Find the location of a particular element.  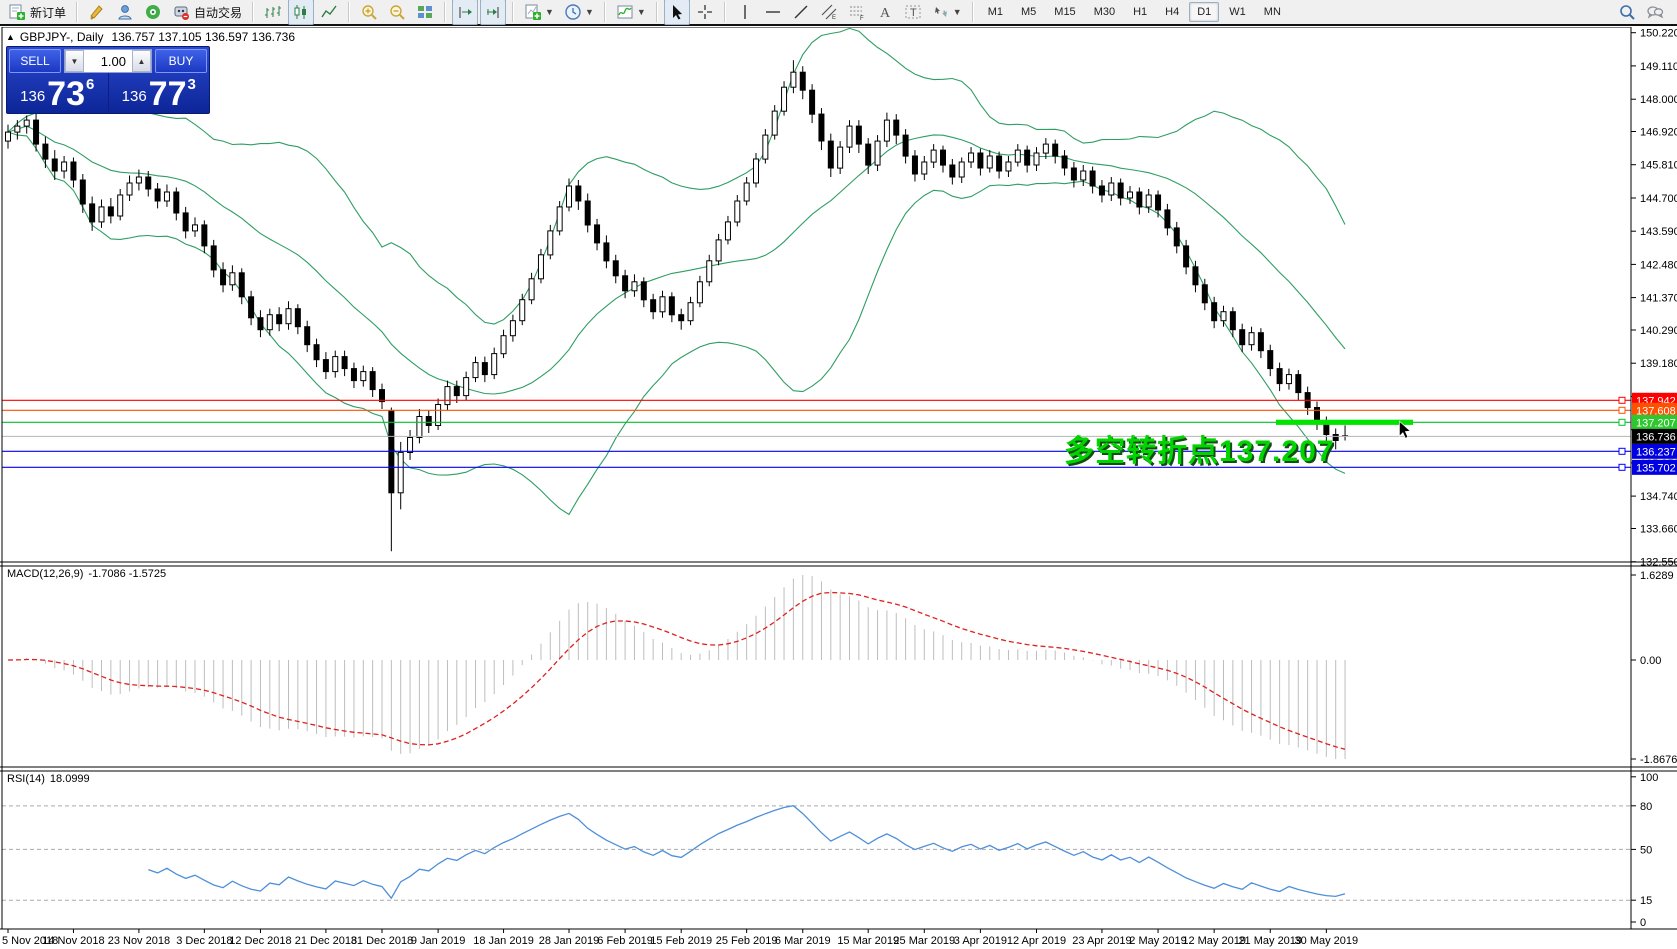

volume-stepper: ▼ 1.00 ▲ is located at coordinates (108, 61).